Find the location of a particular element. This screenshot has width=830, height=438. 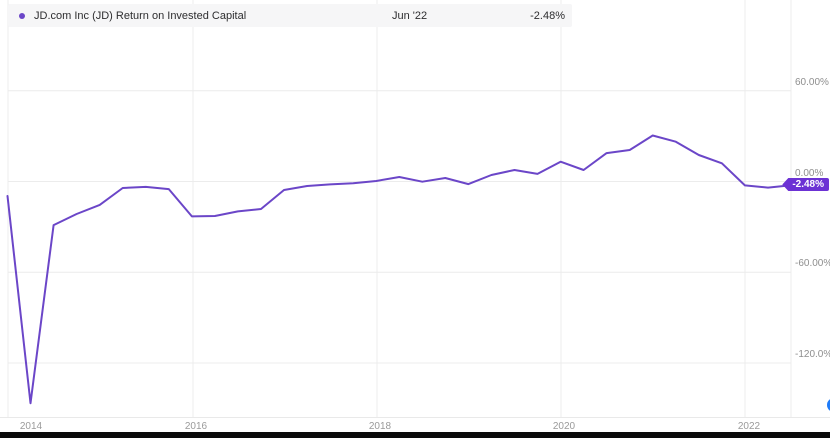

x-axis-label: 2022 is located at coordinates (749, 426).